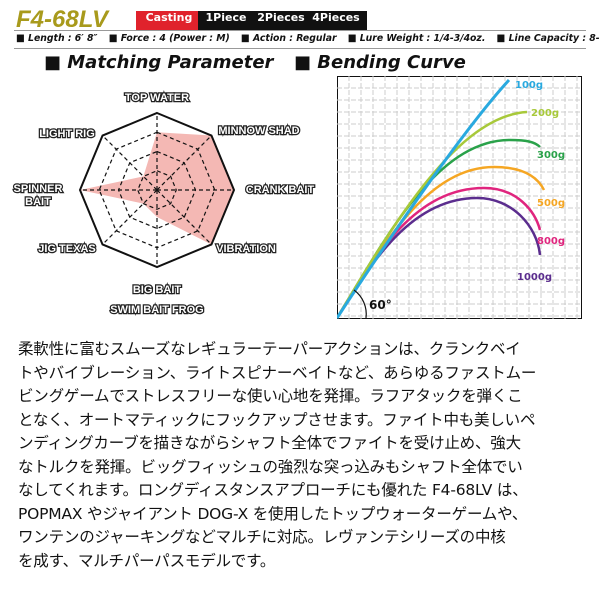  Describe the element at coordinates (277, 419) in the screenshot. I see `desc-line: となく、オートマティックにフックアップさせます。ファイト中も美しいペ` at that location.